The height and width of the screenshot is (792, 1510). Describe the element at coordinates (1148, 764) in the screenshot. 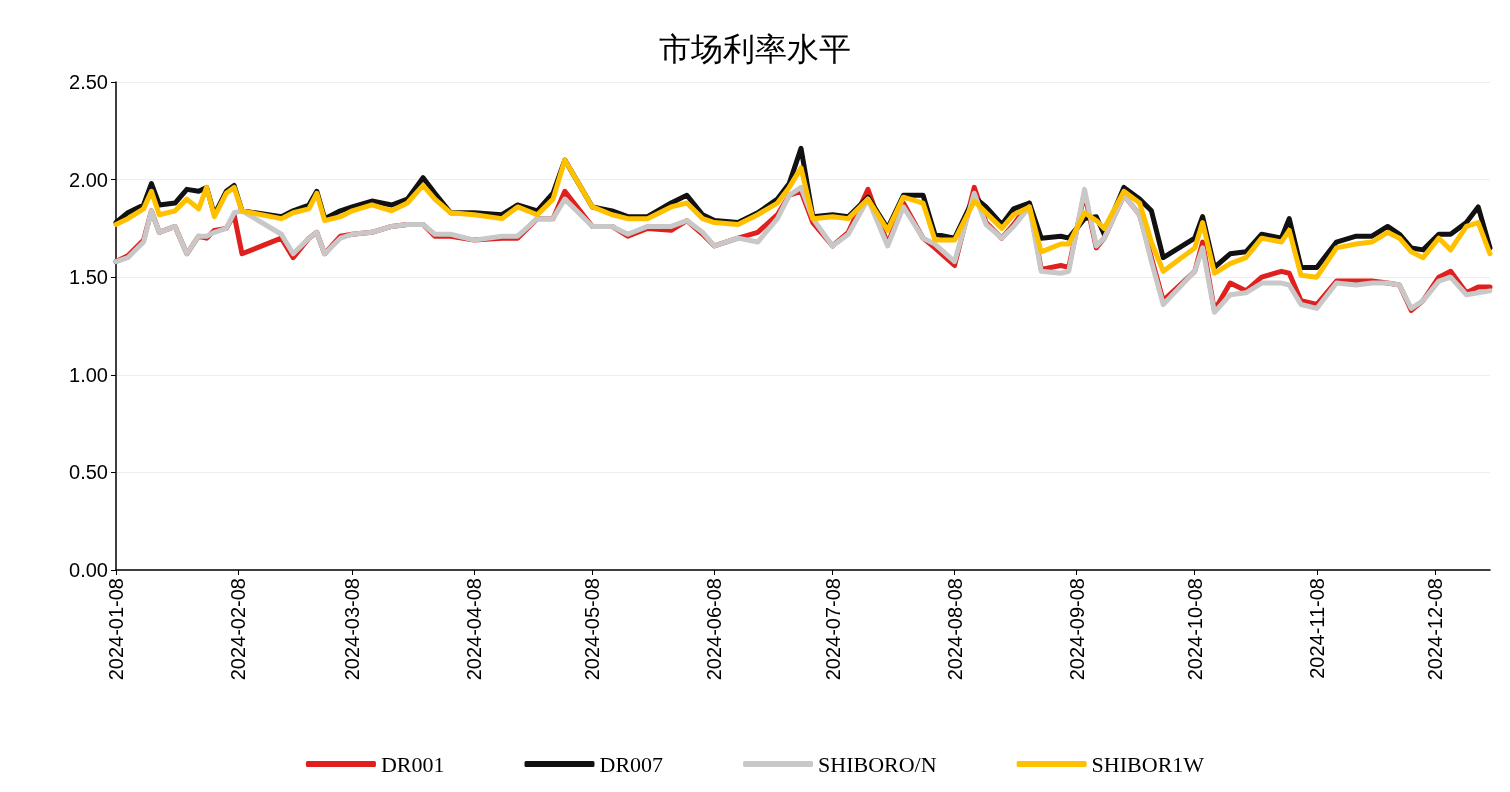

I see `legend-label: SHIBOR1W` at that location.